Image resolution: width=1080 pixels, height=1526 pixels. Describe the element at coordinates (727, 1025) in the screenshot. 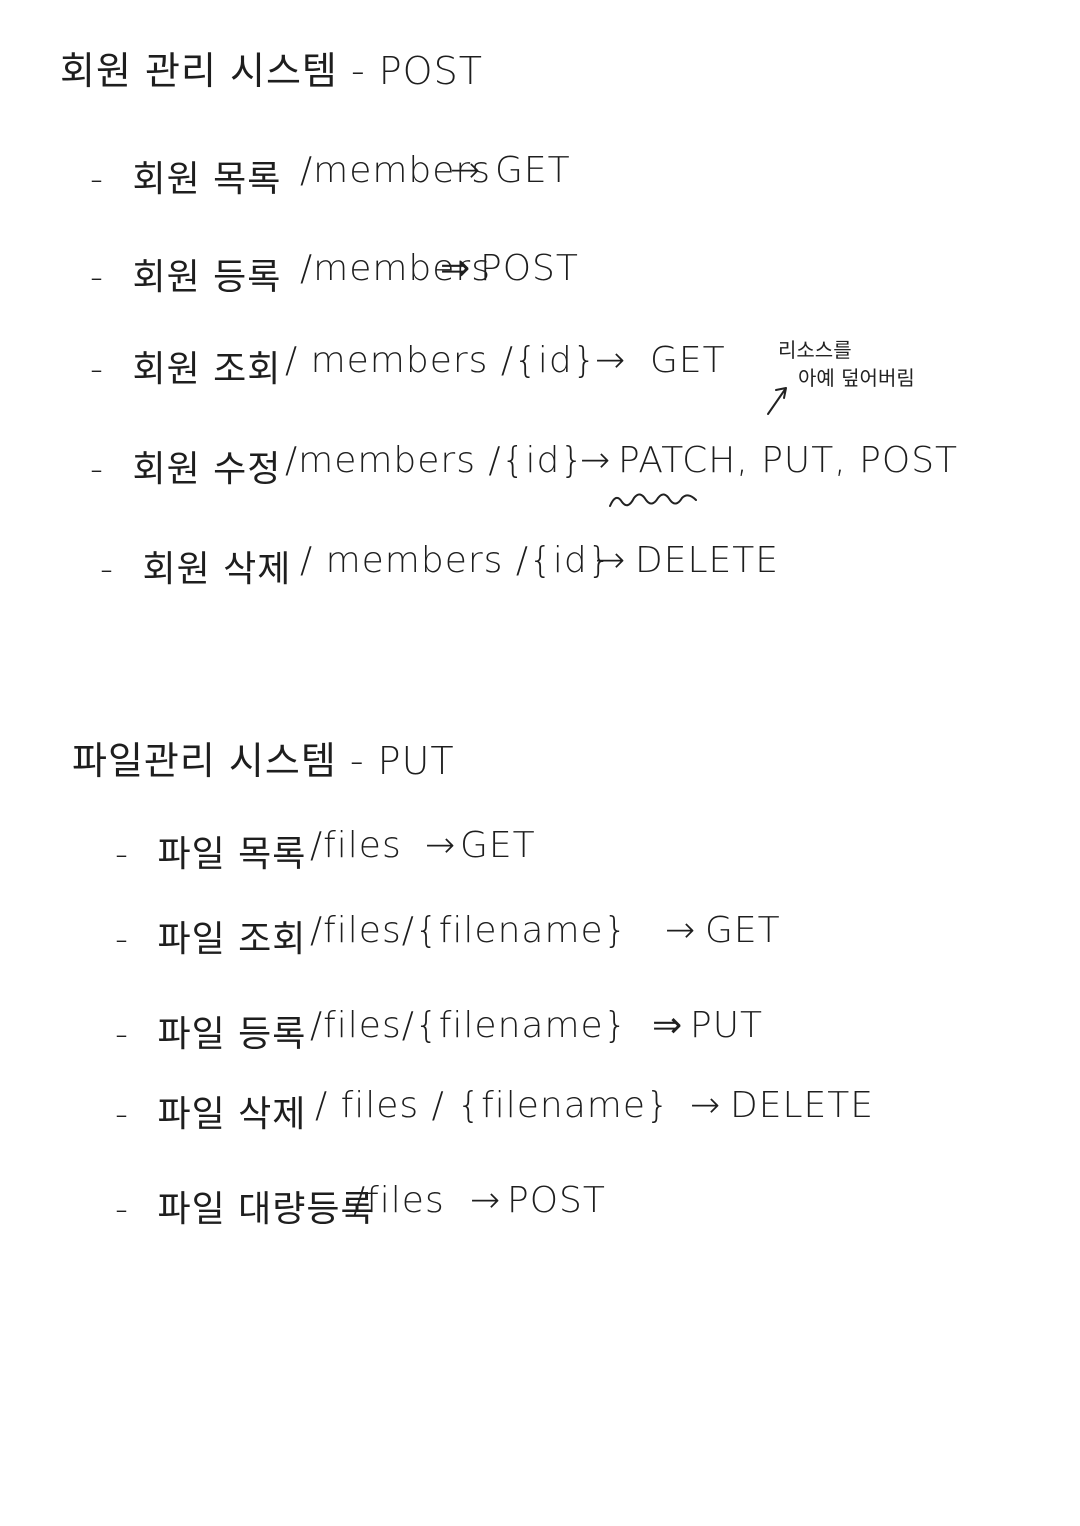

I see `row-method: PUT` at that location.